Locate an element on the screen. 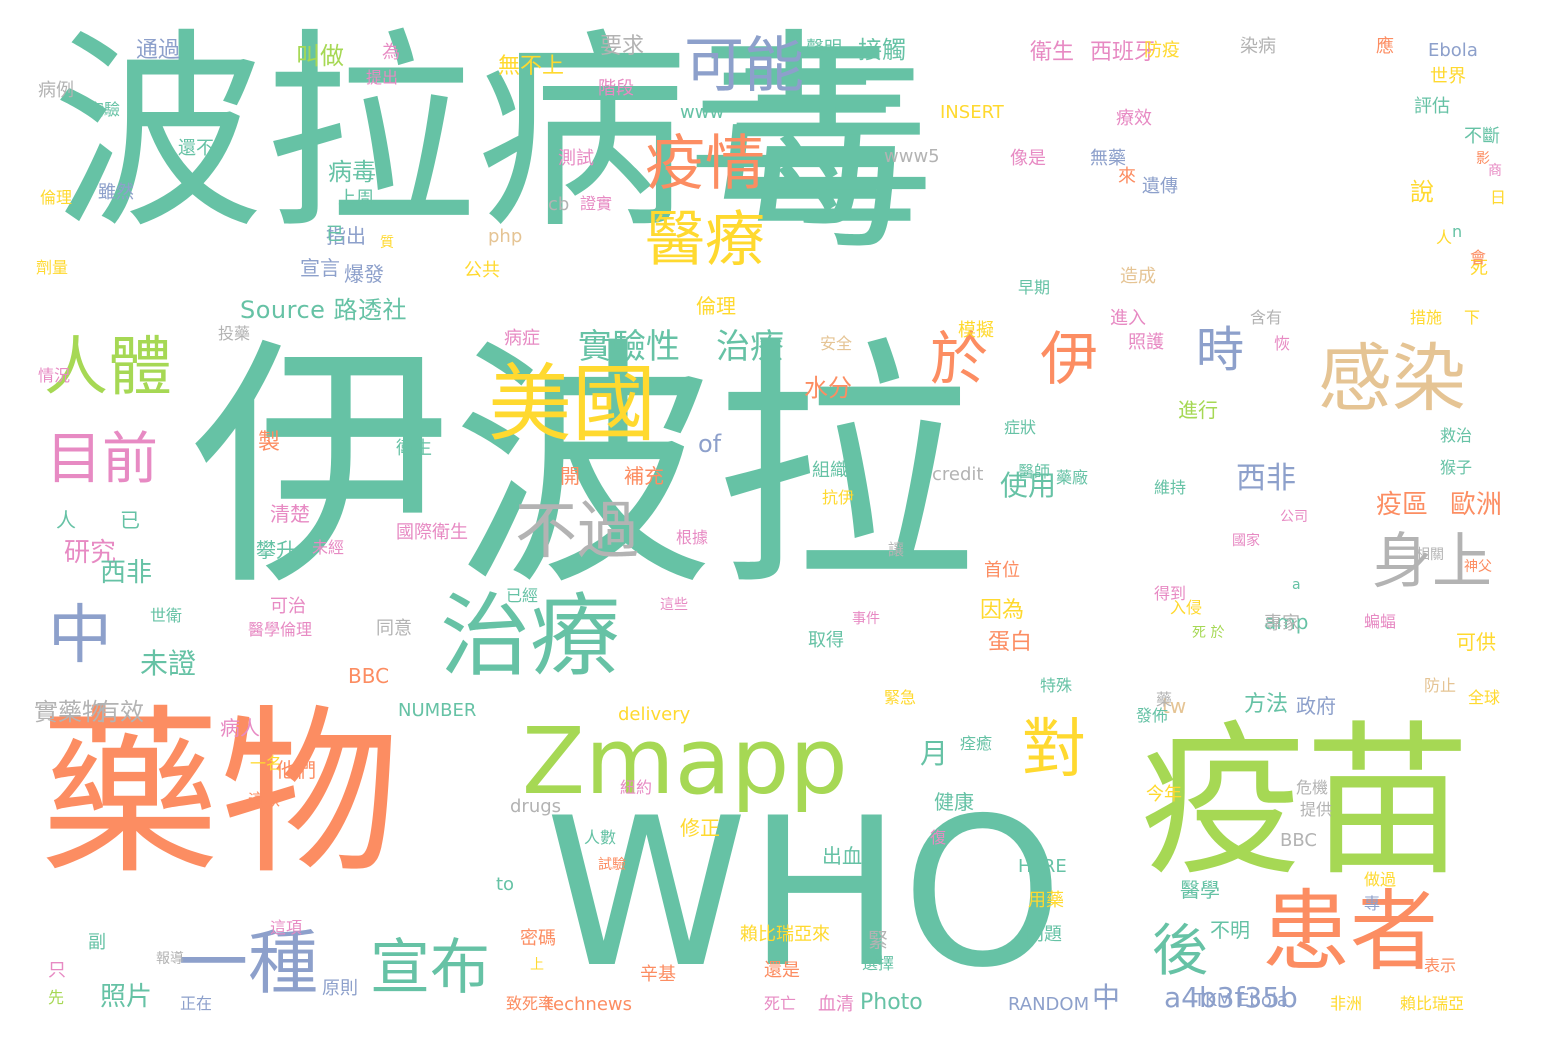 The height and width of the screenshot is (1052, 1548). word-cloud-word: TKM Ebola is located at coordinates (1241, 1000).